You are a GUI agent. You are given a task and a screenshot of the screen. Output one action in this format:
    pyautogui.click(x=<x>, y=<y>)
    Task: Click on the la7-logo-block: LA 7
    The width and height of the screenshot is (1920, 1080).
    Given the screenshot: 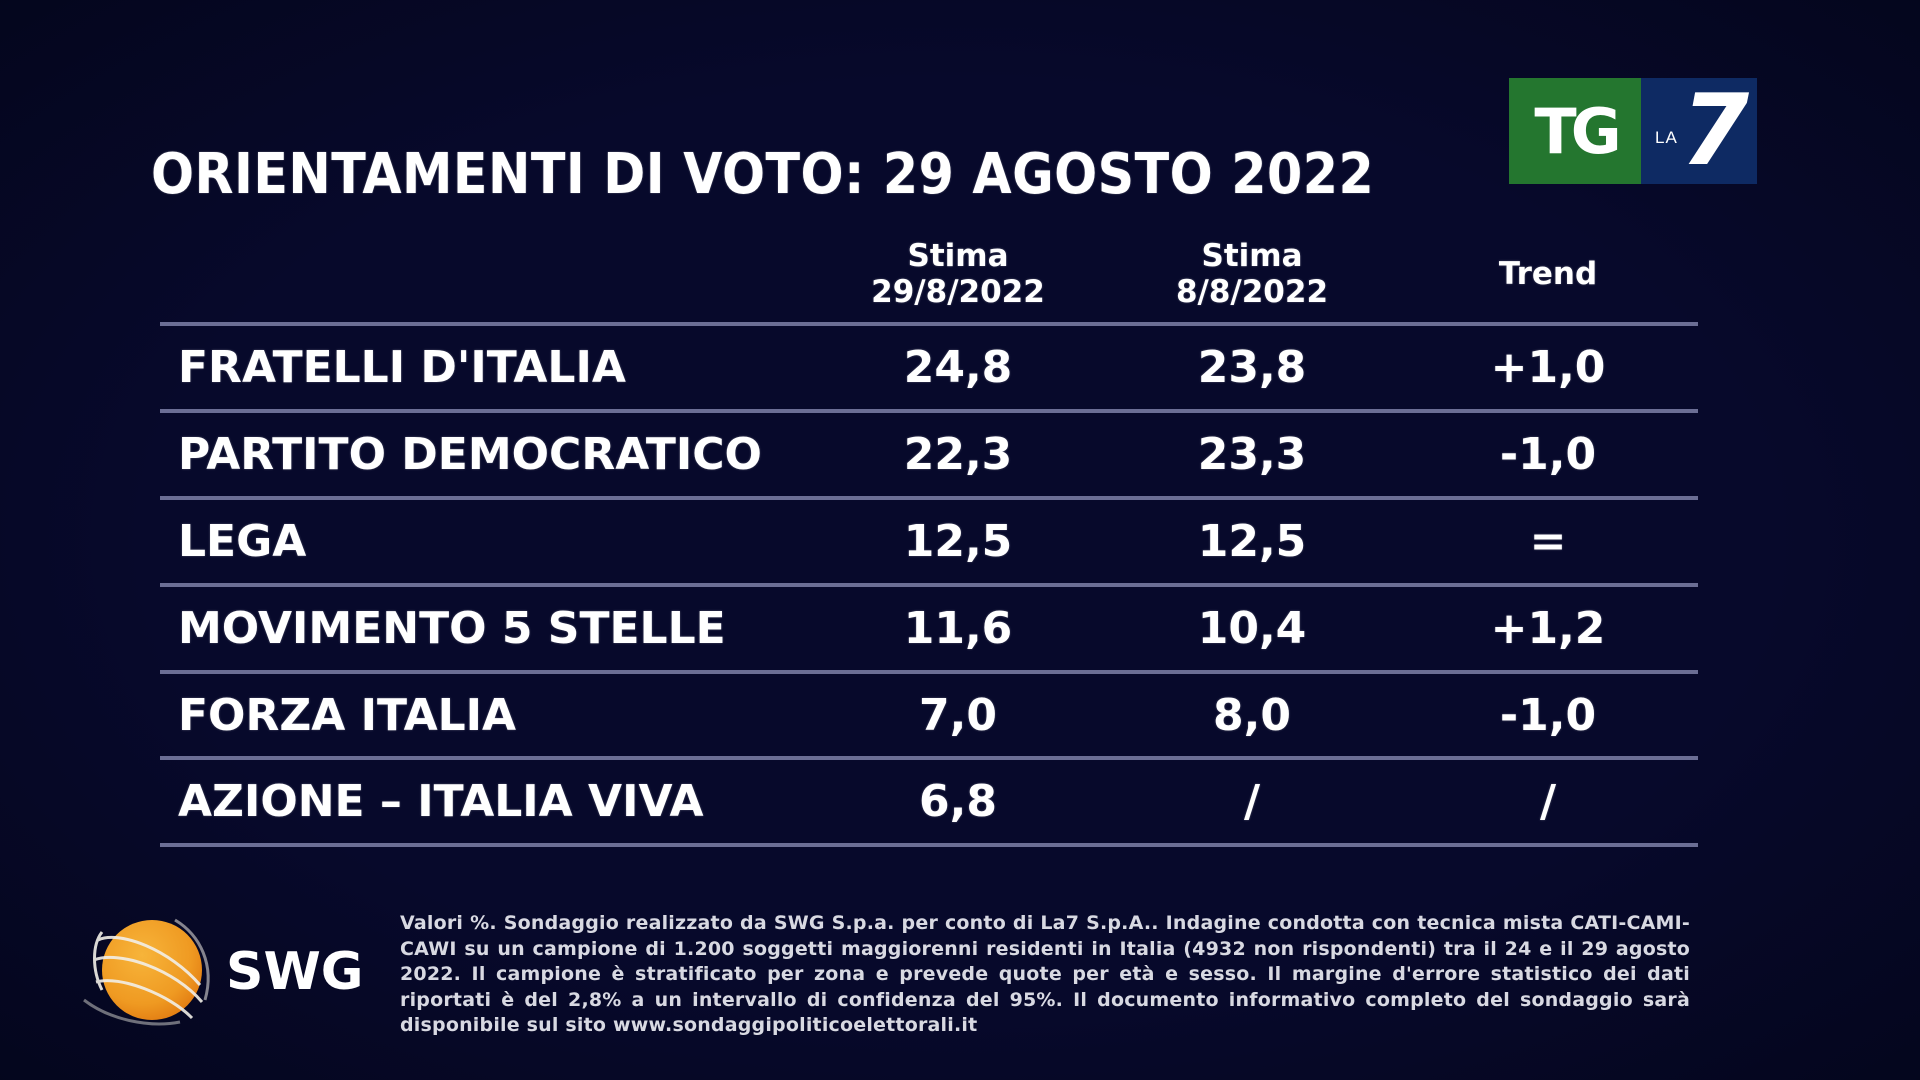 What is the action you would take?
    pyautogui.click(x=1699, y=131)
    